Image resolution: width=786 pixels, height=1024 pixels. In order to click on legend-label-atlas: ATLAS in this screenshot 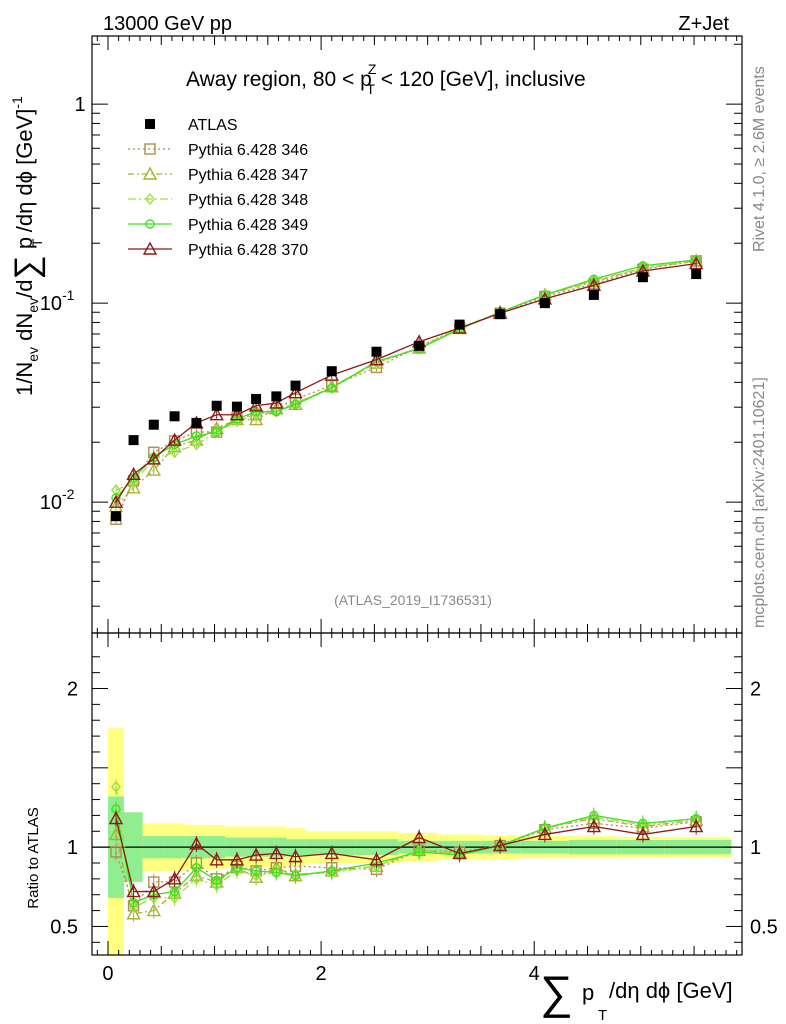, I will do `click(213, 125)`.